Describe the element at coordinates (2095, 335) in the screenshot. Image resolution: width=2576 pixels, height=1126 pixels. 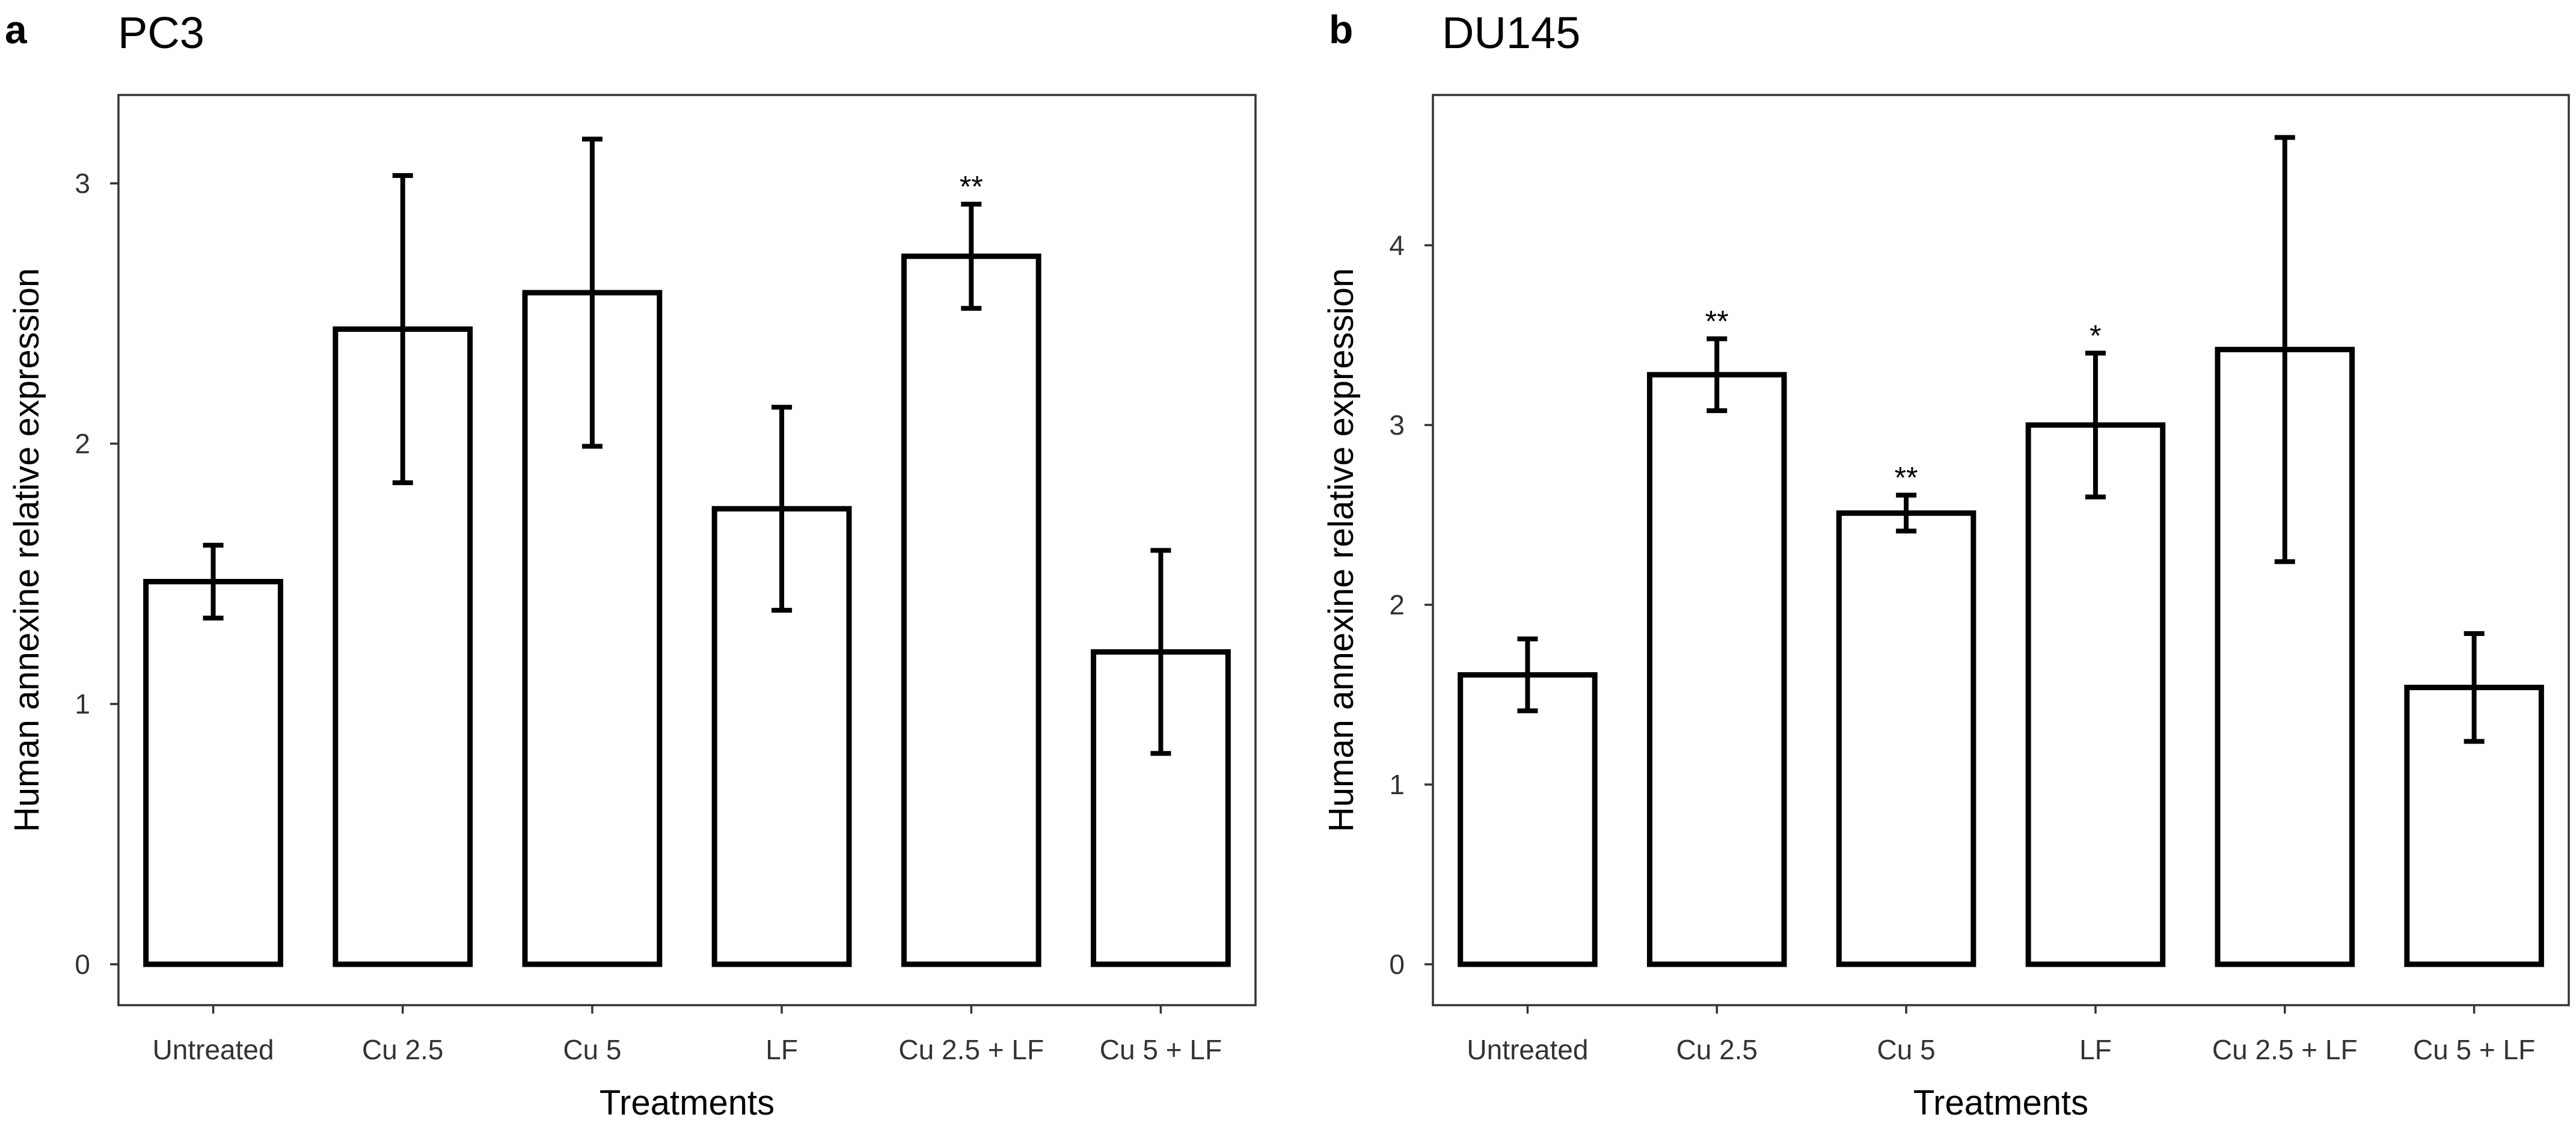
I see `significance-annotation: *` at that location.